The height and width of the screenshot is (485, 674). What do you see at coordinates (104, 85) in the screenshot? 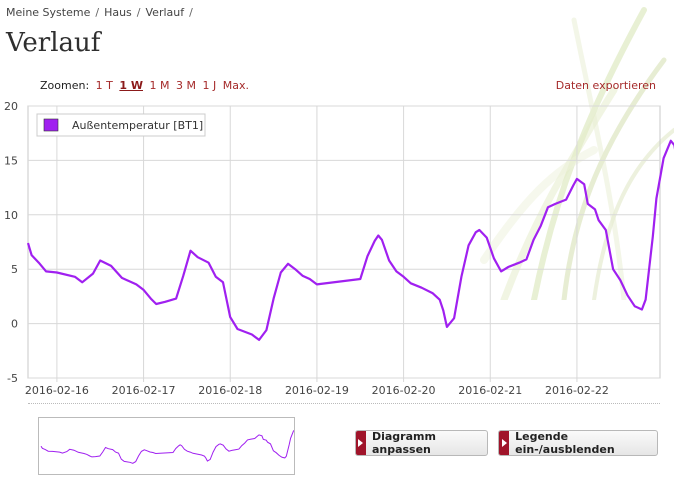
I see `zoom-option-1-day: 1 T` at bounding box center [104, 85].